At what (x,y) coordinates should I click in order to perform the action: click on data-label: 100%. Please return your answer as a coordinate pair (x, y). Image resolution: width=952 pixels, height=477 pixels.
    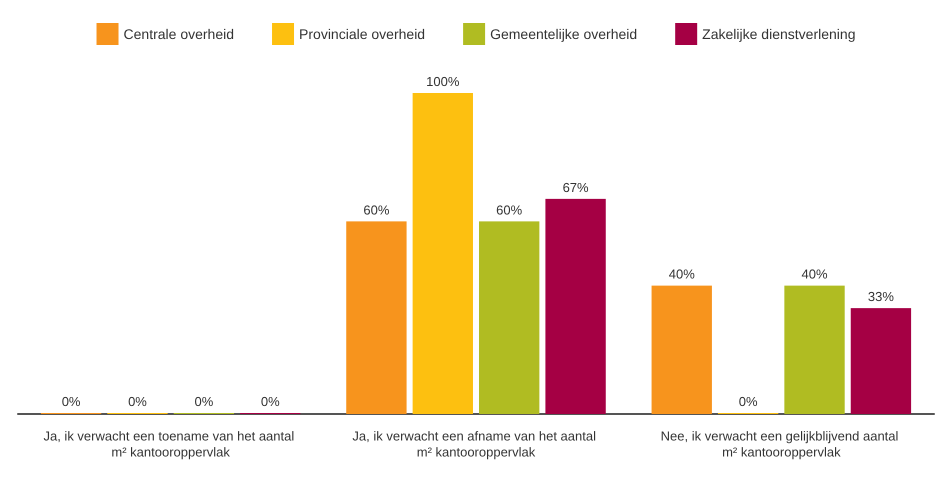
    Looking at the image, I should click on (443, 81).